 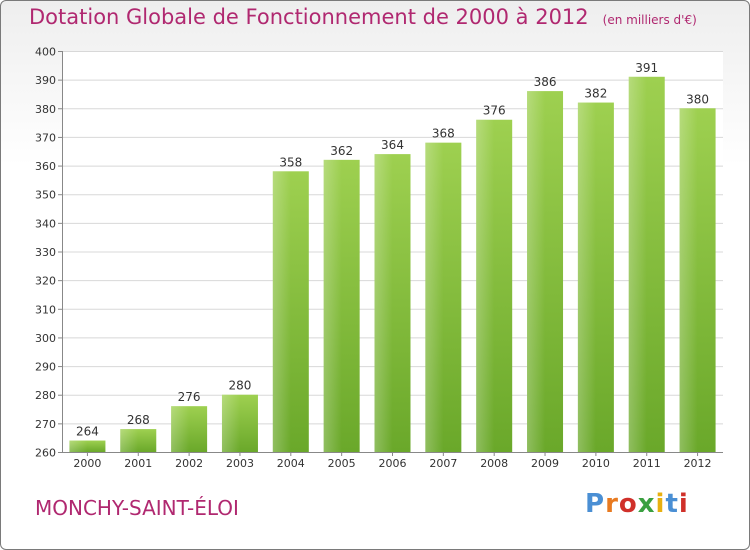 I want to click on data-label: 376, so click(x=494, y=111).